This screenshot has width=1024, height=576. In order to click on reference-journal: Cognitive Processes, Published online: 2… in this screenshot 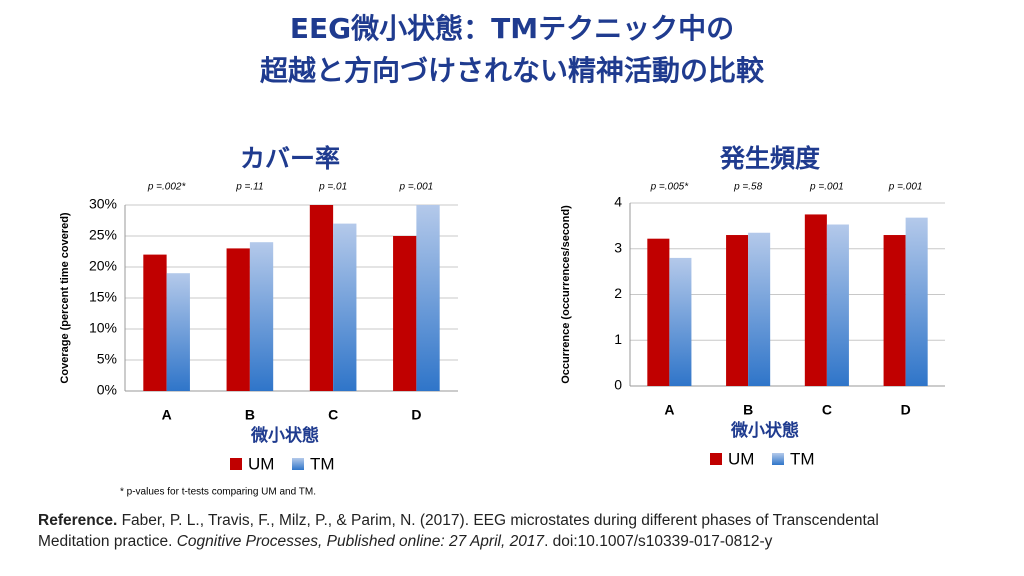, I will do `click(360, 541)`.